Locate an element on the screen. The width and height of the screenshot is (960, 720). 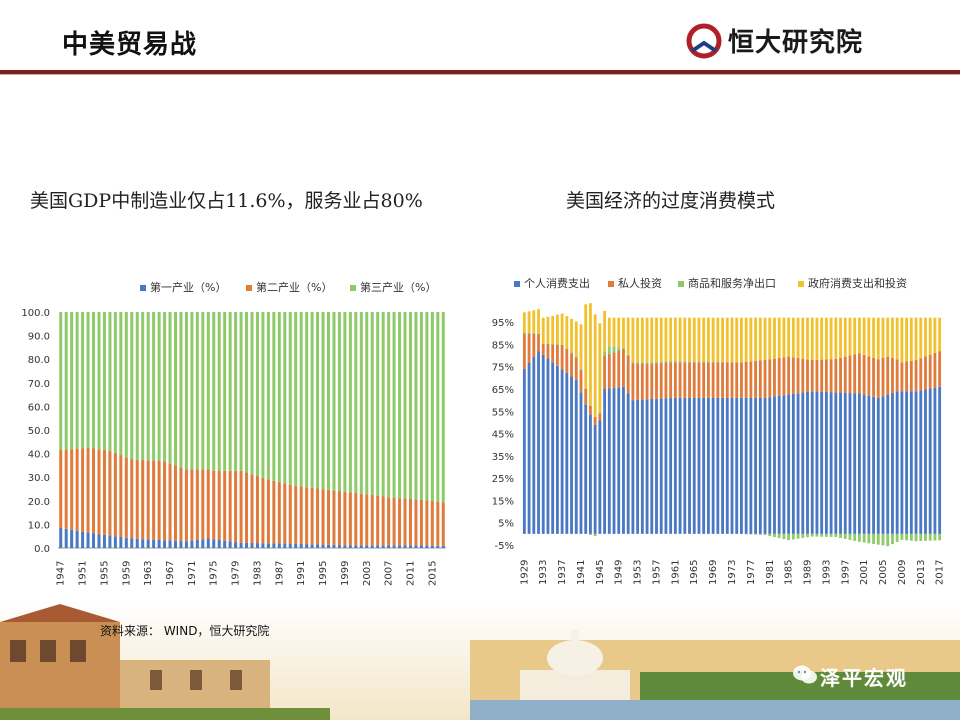
x-tick-label: 1963 is located at coordinates (148, 573).